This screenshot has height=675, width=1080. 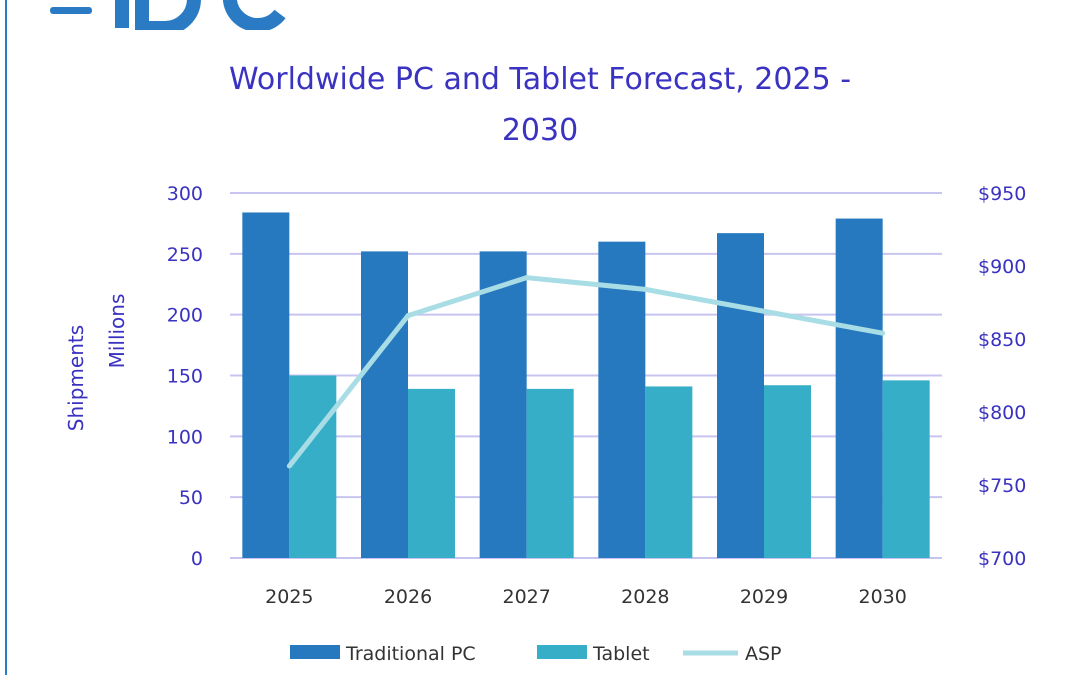 I want to click on y-axis-label: Shipments, so click(x=76, y=378).